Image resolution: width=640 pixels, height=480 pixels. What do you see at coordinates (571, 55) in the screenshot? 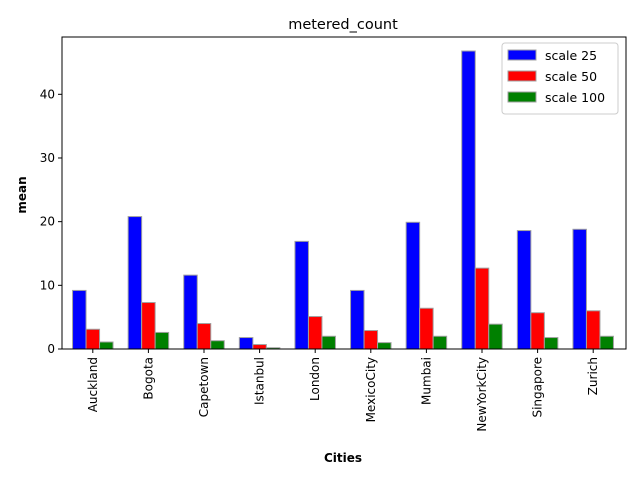
I see `legend-label-series-1: scale 25` at bounding box center [571, 55].